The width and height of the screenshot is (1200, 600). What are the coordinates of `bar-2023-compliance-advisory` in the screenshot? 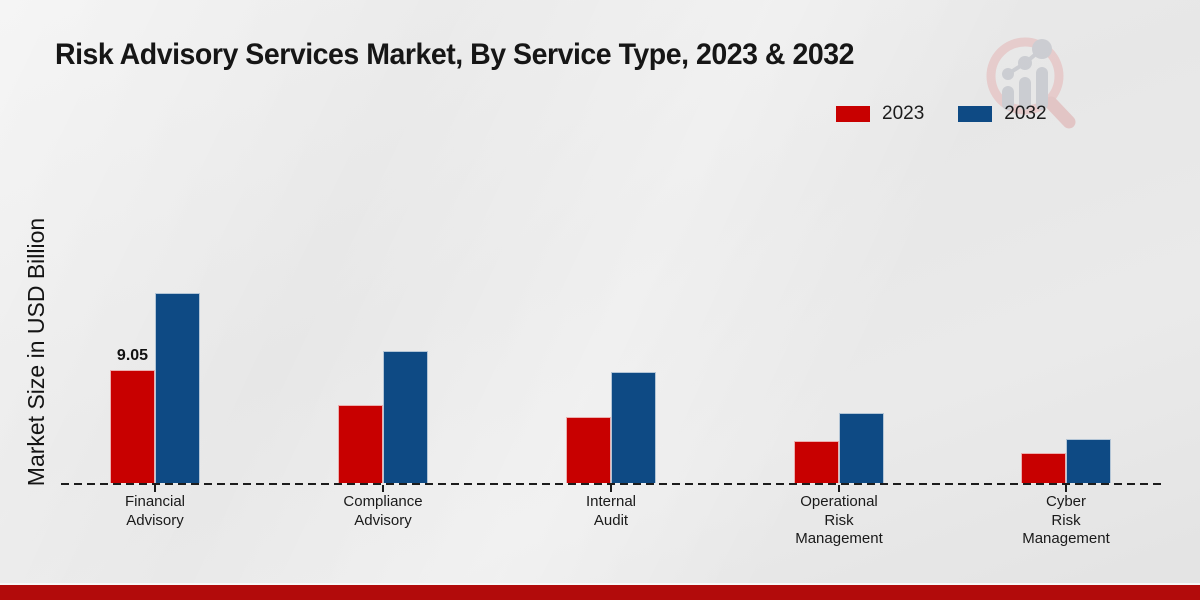 It's located at (360, 444).